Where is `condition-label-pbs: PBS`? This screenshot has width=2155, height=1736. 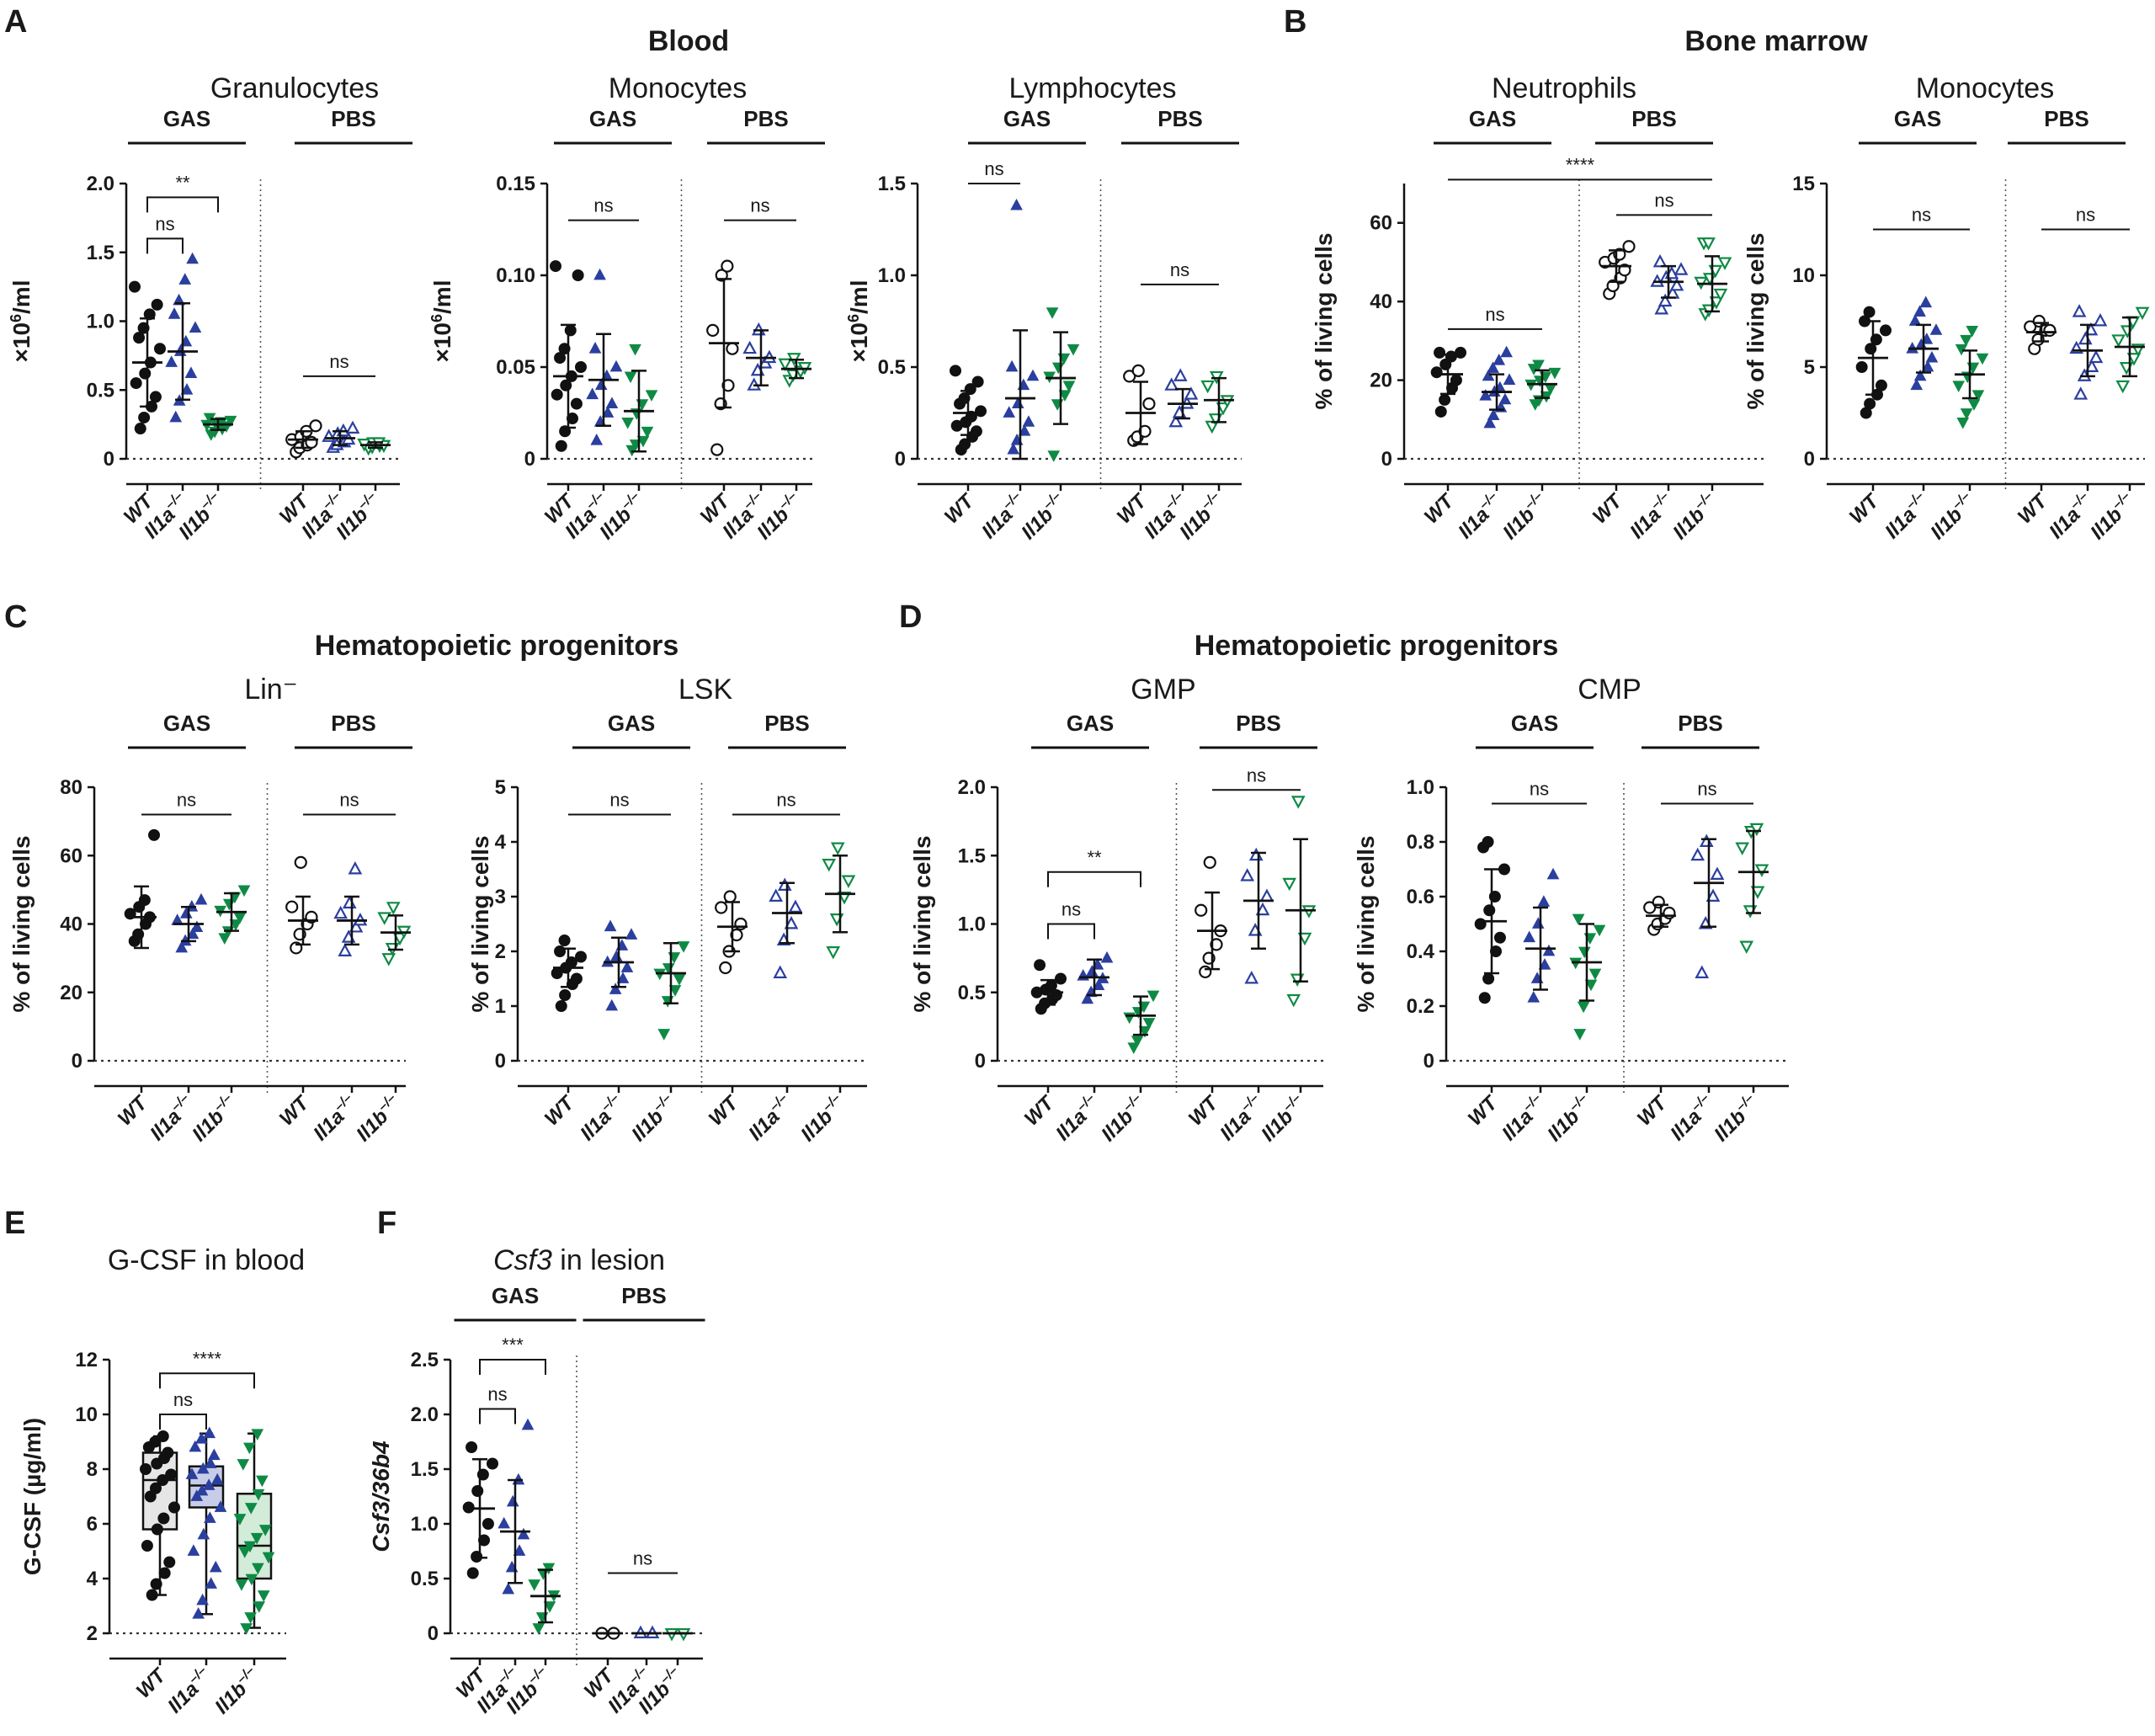
condition-label-pbs: PBS is located at coordinates (353, 723).